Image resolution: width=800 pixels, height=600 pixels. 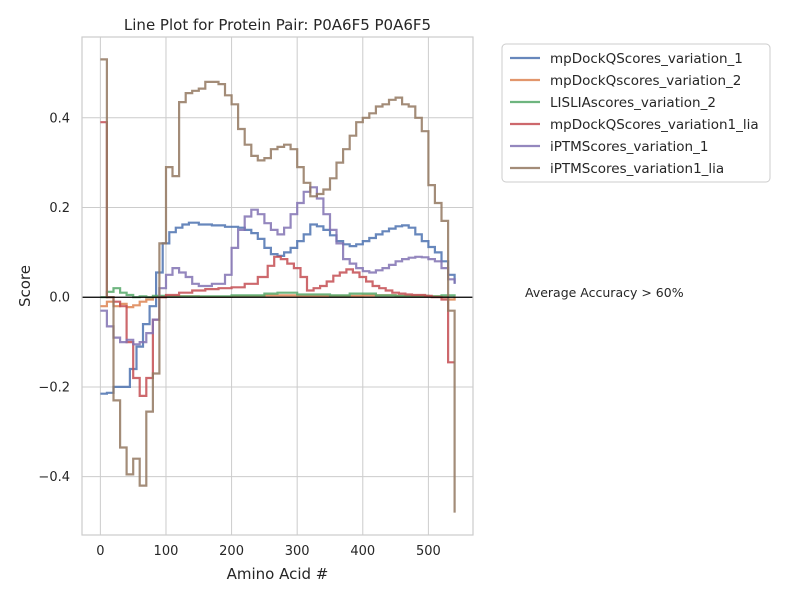 What do you see at coordinates (25, 286) in the screenshot?
I see `y-axis-title: Score` at bounding box center [25, 286].